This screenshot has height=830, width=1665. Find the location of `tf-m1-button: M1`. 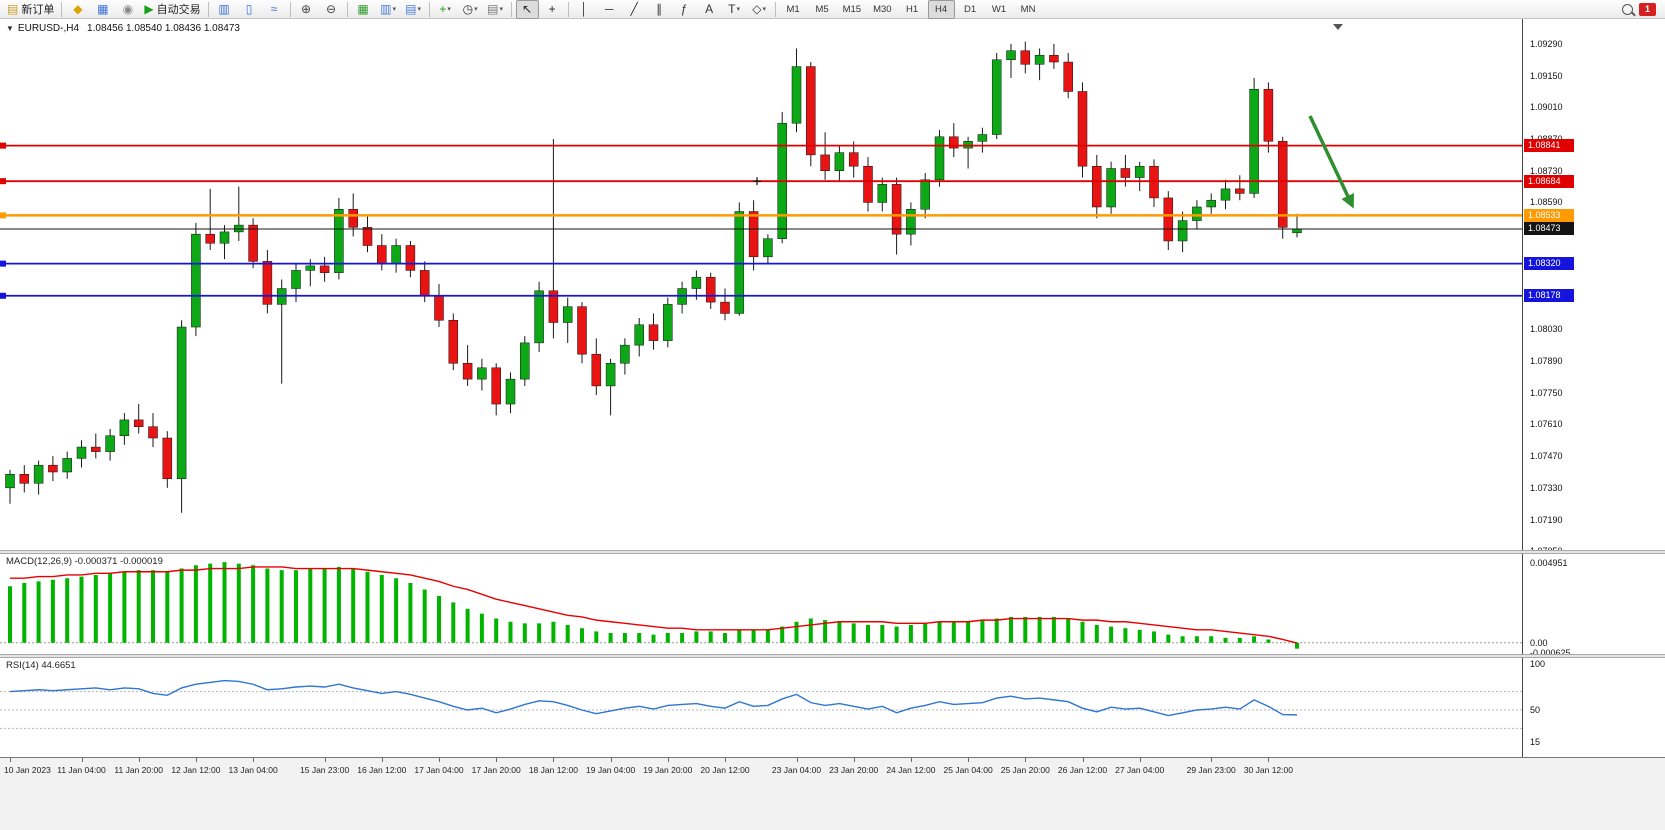

tf-m1-button: M1 is located at coordinates (793, 9).